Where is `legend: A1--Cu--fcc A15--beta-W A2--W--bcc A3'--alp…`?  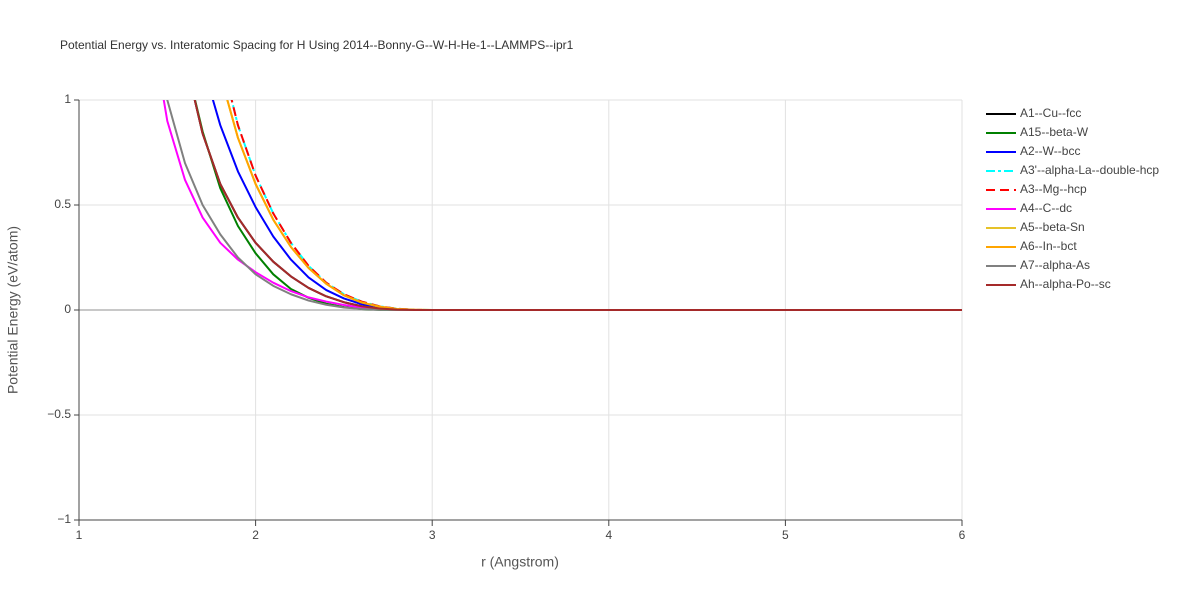
legend: A1--Cu--fcc A15--beta-W A2--W--bcc A3'--alp… is located at coordinates (1072, 198).